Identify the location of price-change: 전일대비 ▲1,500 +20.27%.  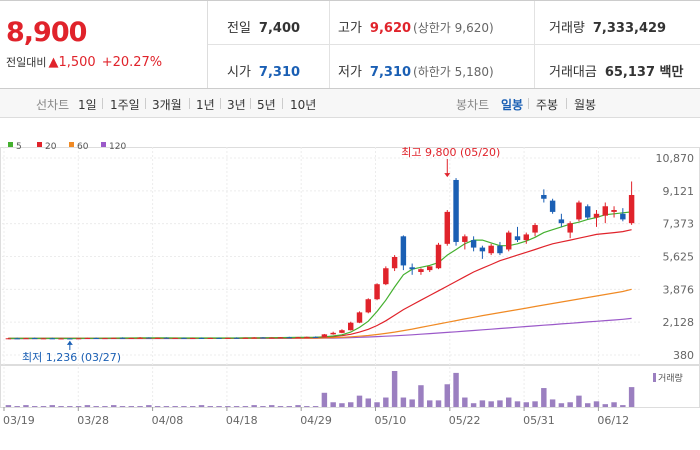
(84, 62).